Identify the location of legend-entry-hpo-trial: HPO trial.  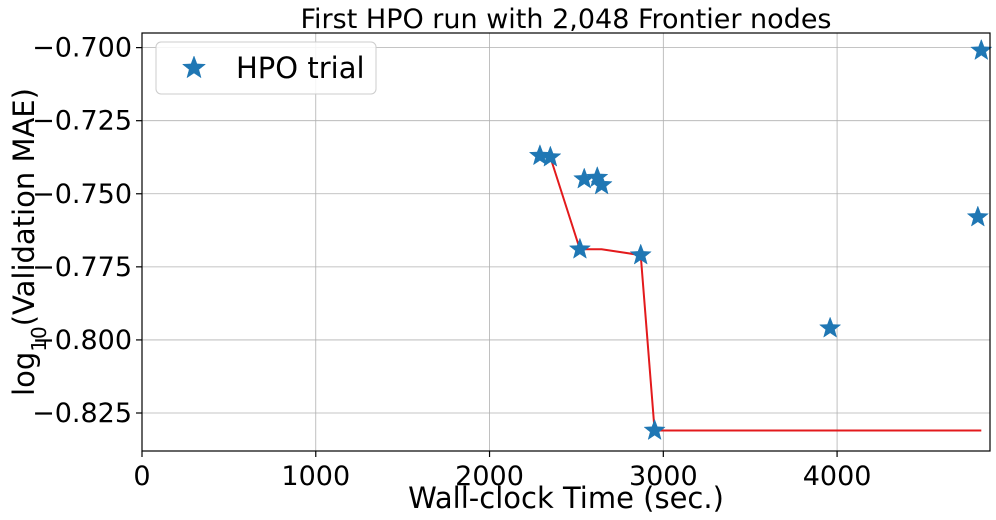
(300, 68).